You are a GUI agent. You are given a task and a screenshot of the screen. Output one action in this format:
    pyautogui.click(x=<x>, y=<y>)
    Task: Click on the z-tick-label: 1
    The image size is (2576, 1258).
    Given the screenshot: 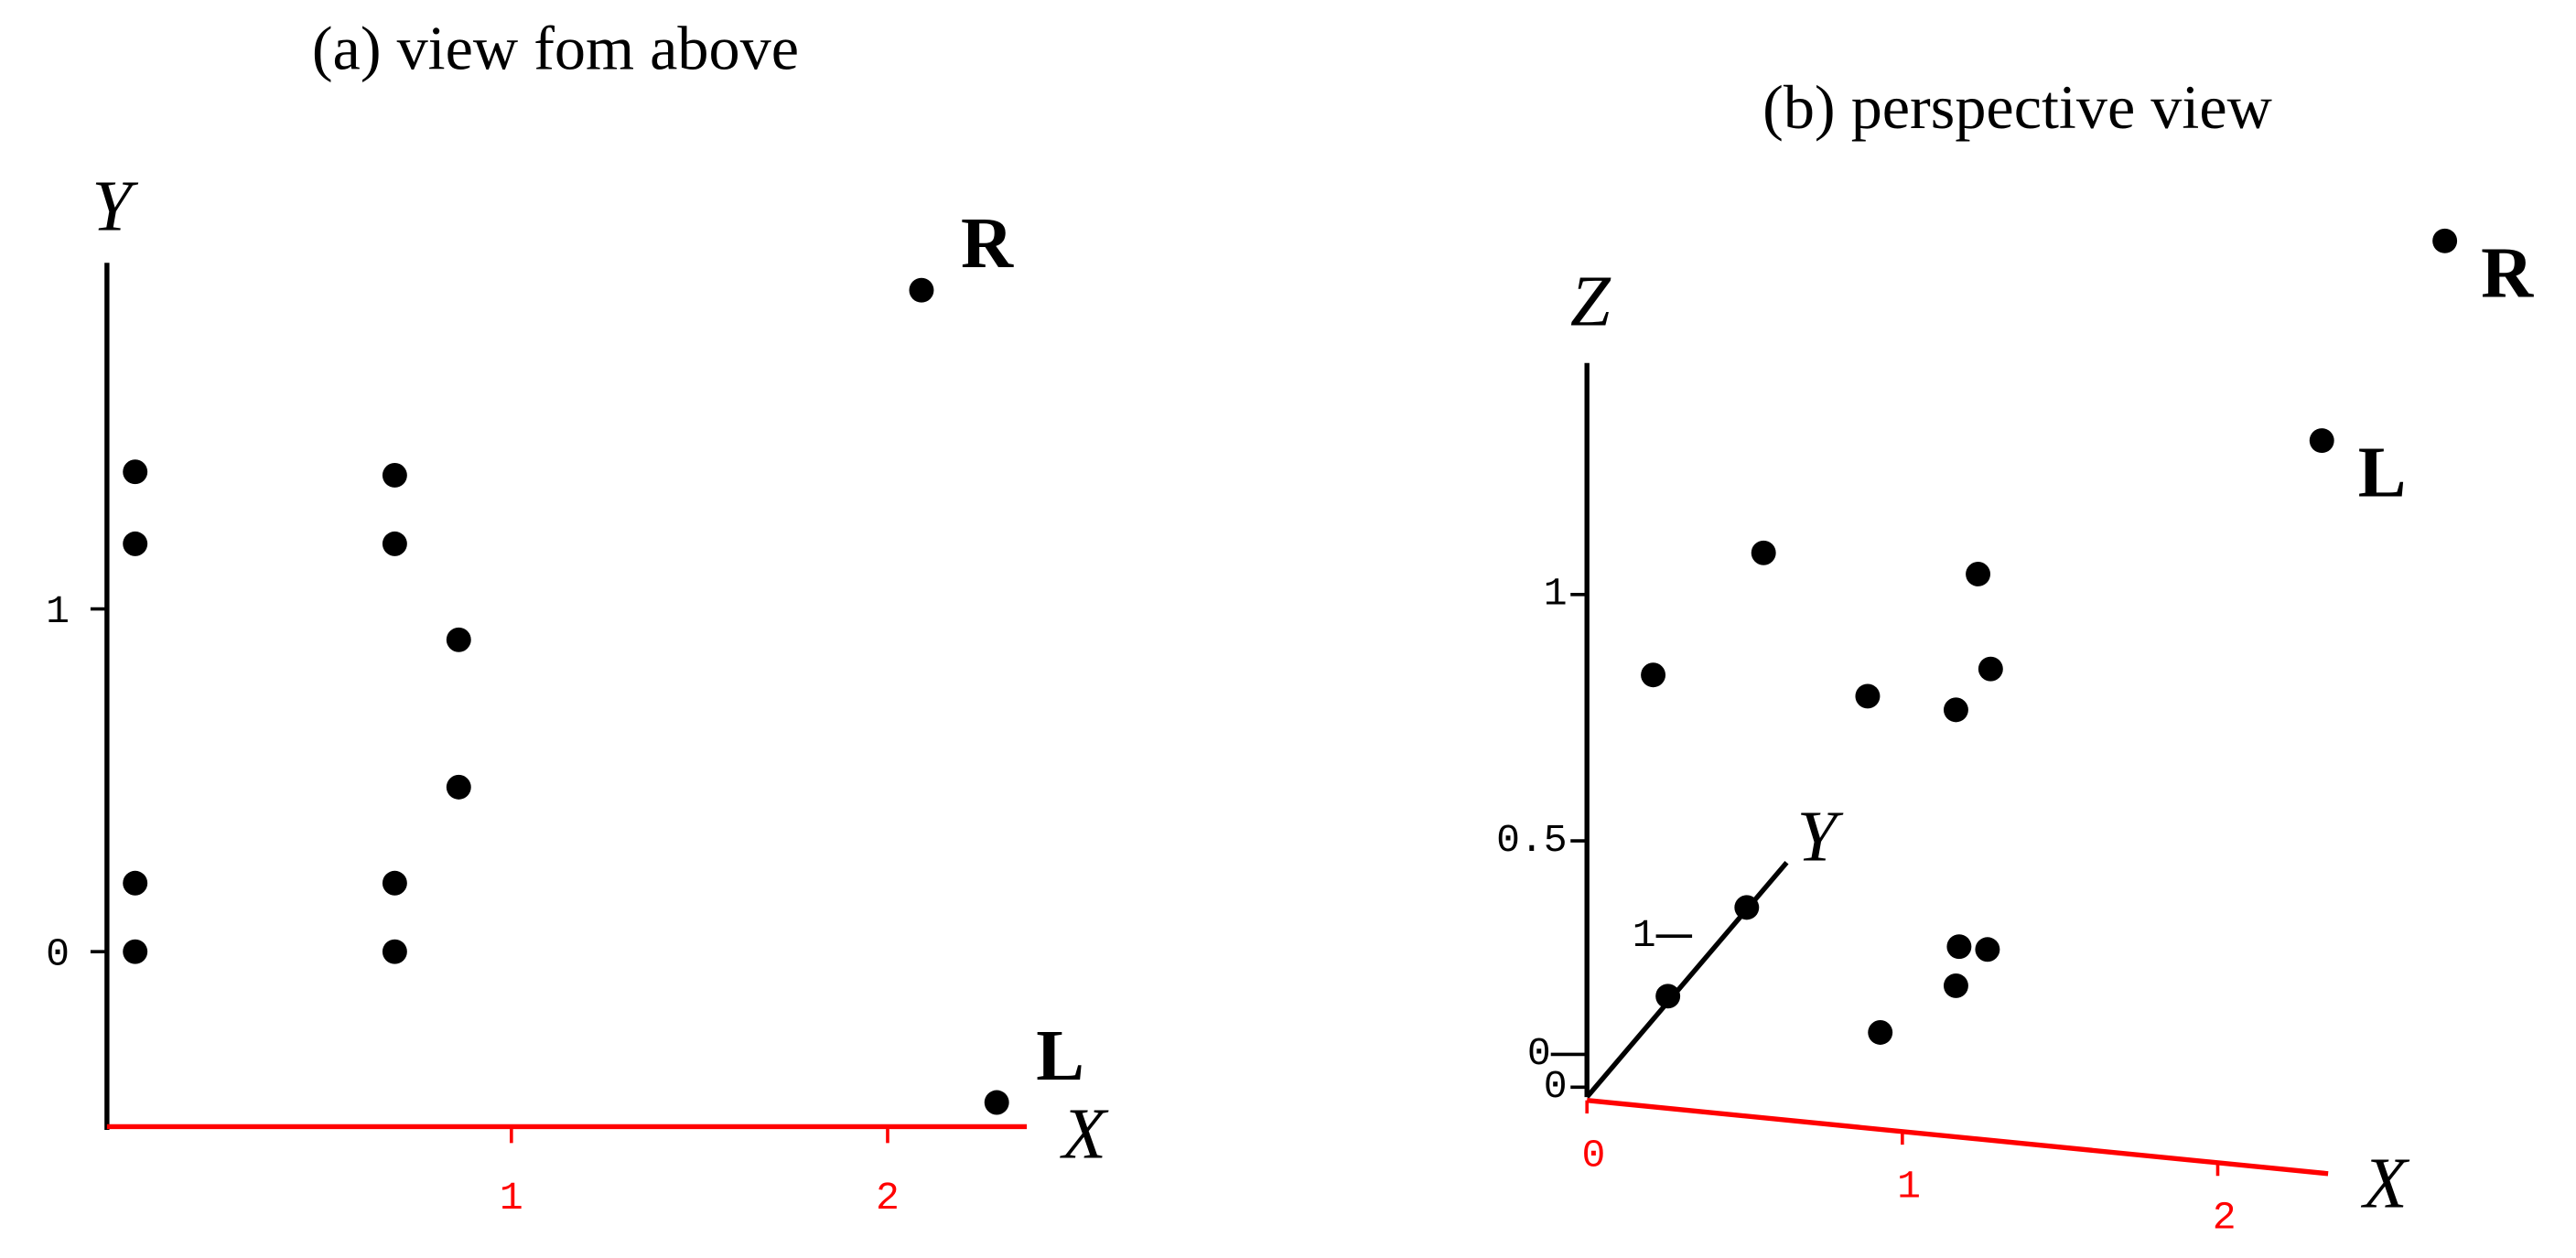 What is the action you would take?
    pyautogui.click(x=1556, y=594)
    